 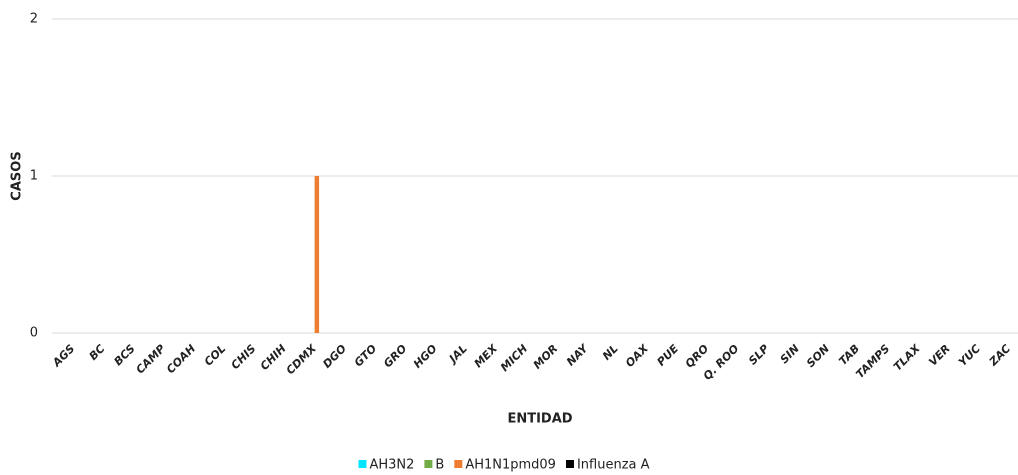 I want to click on x-tick-label: OAX, so click(x=637, y=356).